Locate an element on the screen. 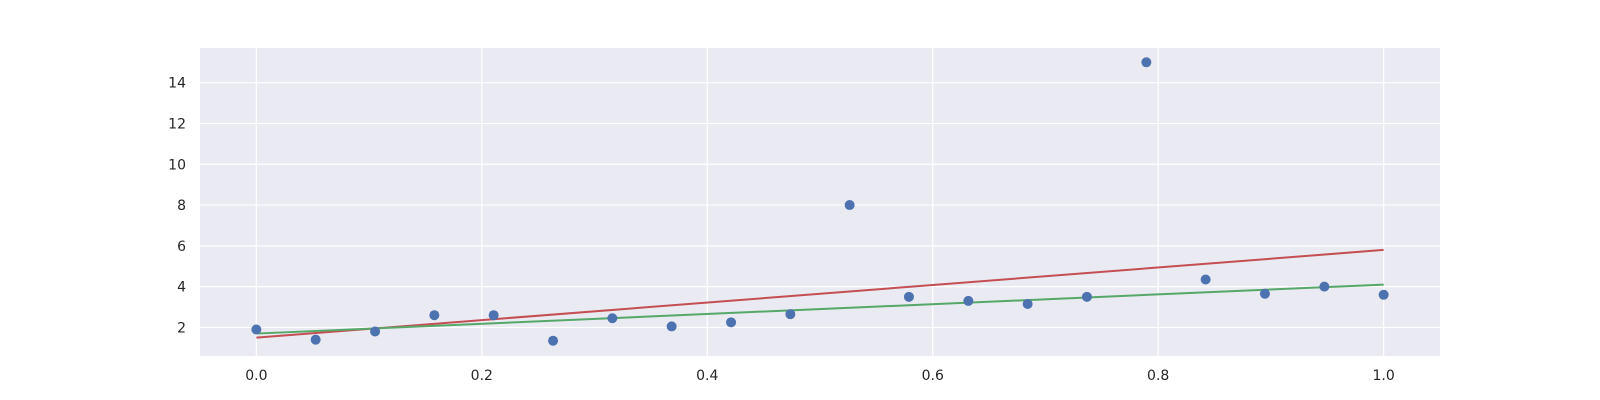  y-axis-ticks: 2 4 6 8 10 12 14 is located at coordinates (177, 206).